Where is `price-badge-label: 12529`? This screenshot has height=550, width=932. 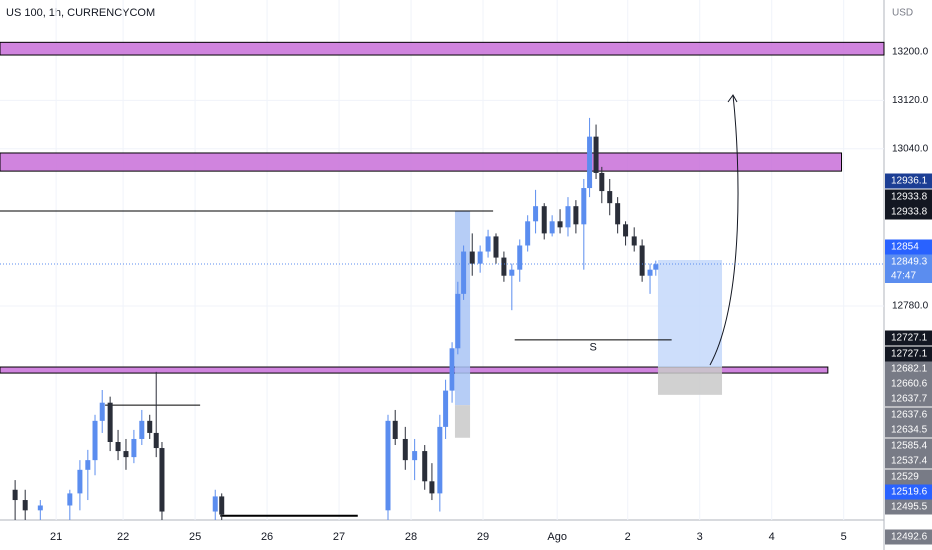 price-badge-label: 12529 is located at coordinates (905, 477).